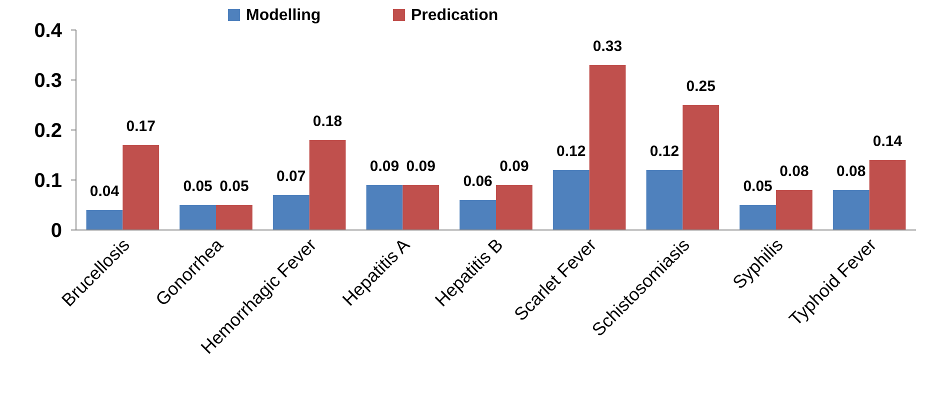  Describe the element at coordinates (607, 46) in the screenshot. I see `data-label: 0.33` at that location.